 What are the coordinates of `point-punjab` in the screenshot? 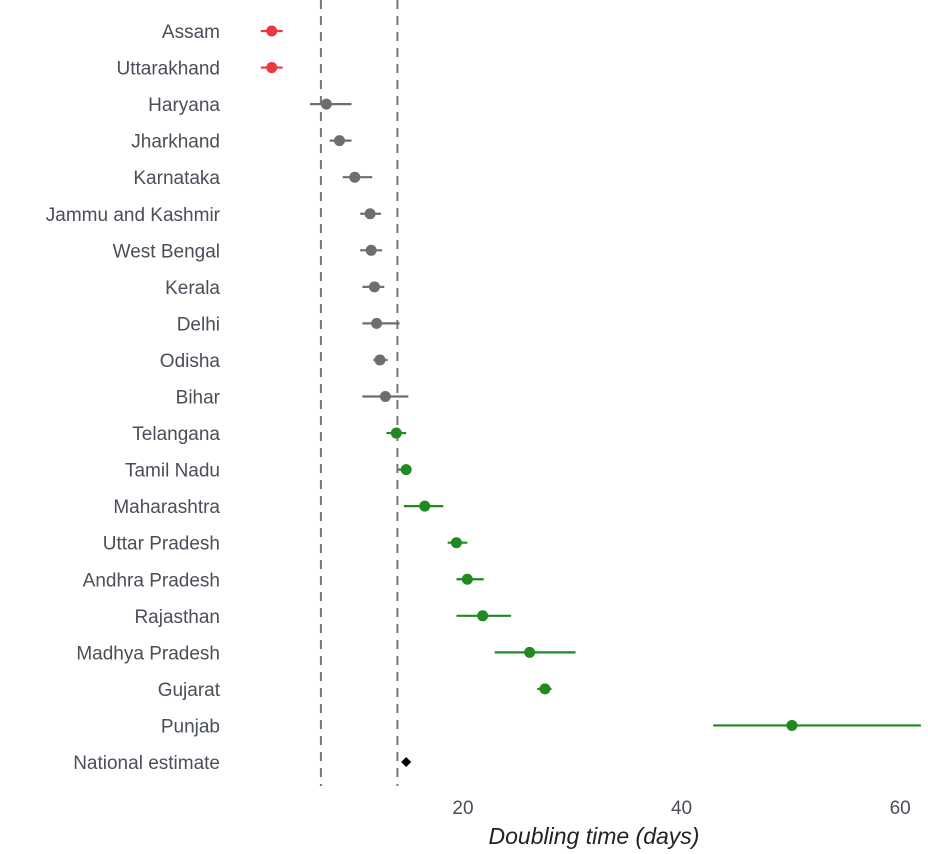 It's located at (792, 725).